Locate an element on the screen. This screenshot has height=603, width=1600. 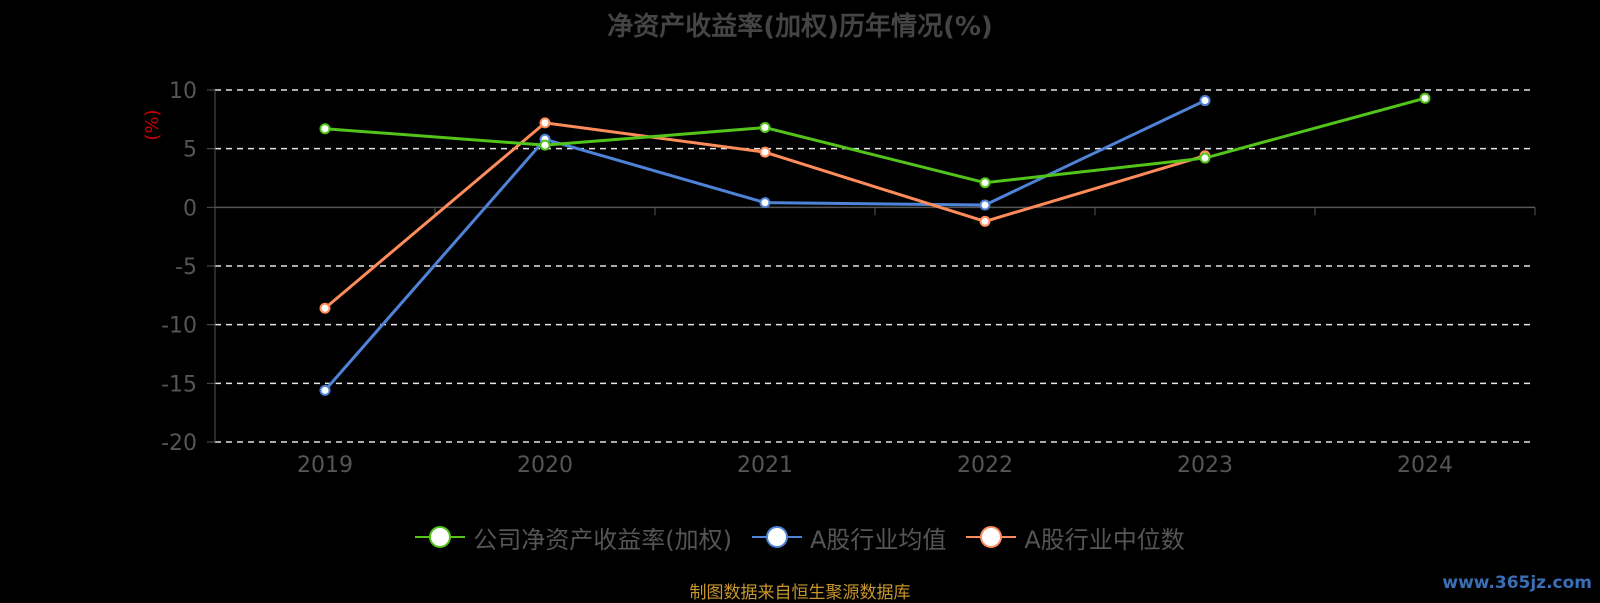
y-axis-label: (%) is located at coordinates (152, 124).